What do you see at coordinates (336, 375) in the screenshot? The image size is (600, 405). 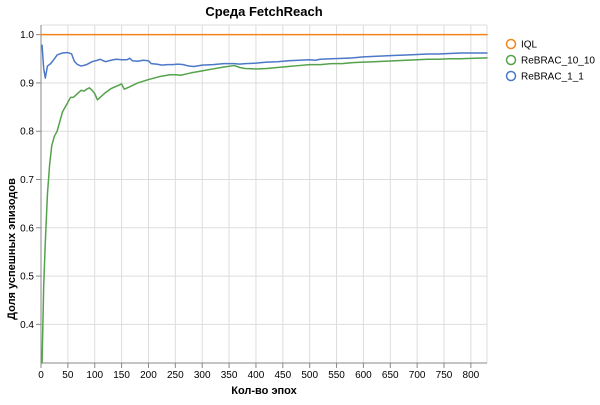 I see `x-tick-label: 550` at bounding box center [336, 375].